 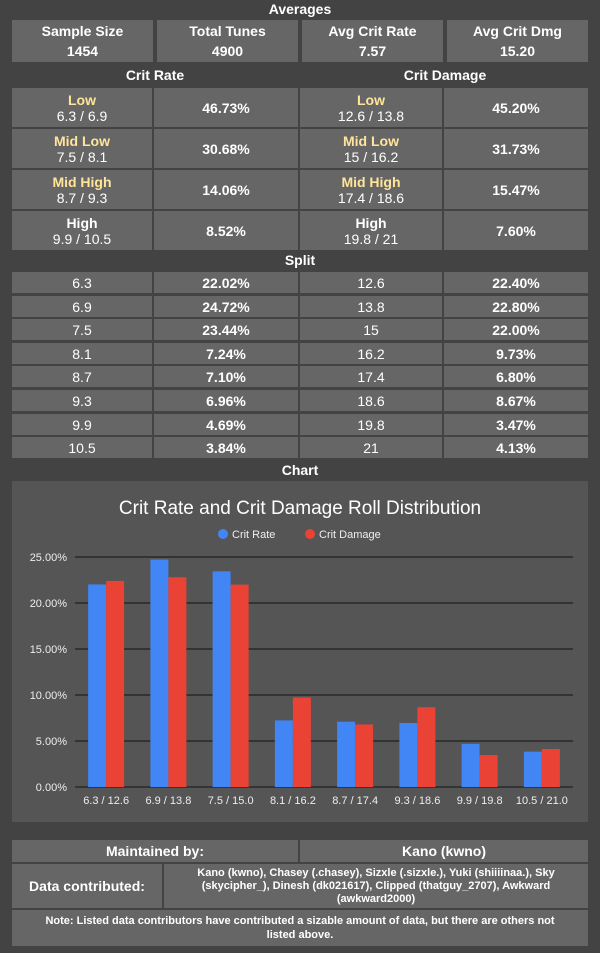 I want to click on cr-tier-label: Mid High 8.7 / 9.3, so click(x=82, y=189).